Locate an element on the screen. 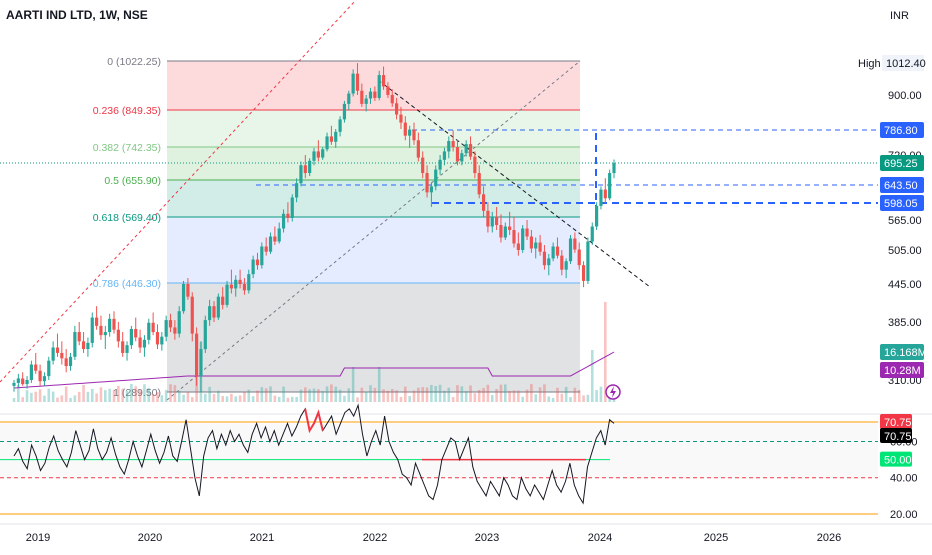  year-label-2019: 2019 is located at coordinates (38, 538).